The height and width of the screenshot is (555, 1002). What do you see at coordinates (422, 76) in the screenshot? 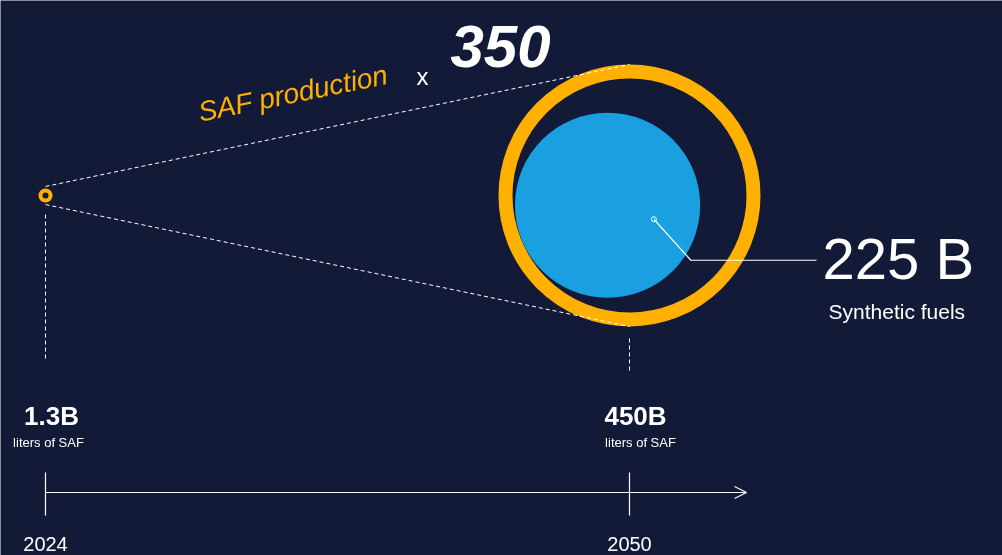
I see `text: x` at bounding box center [422, 76].